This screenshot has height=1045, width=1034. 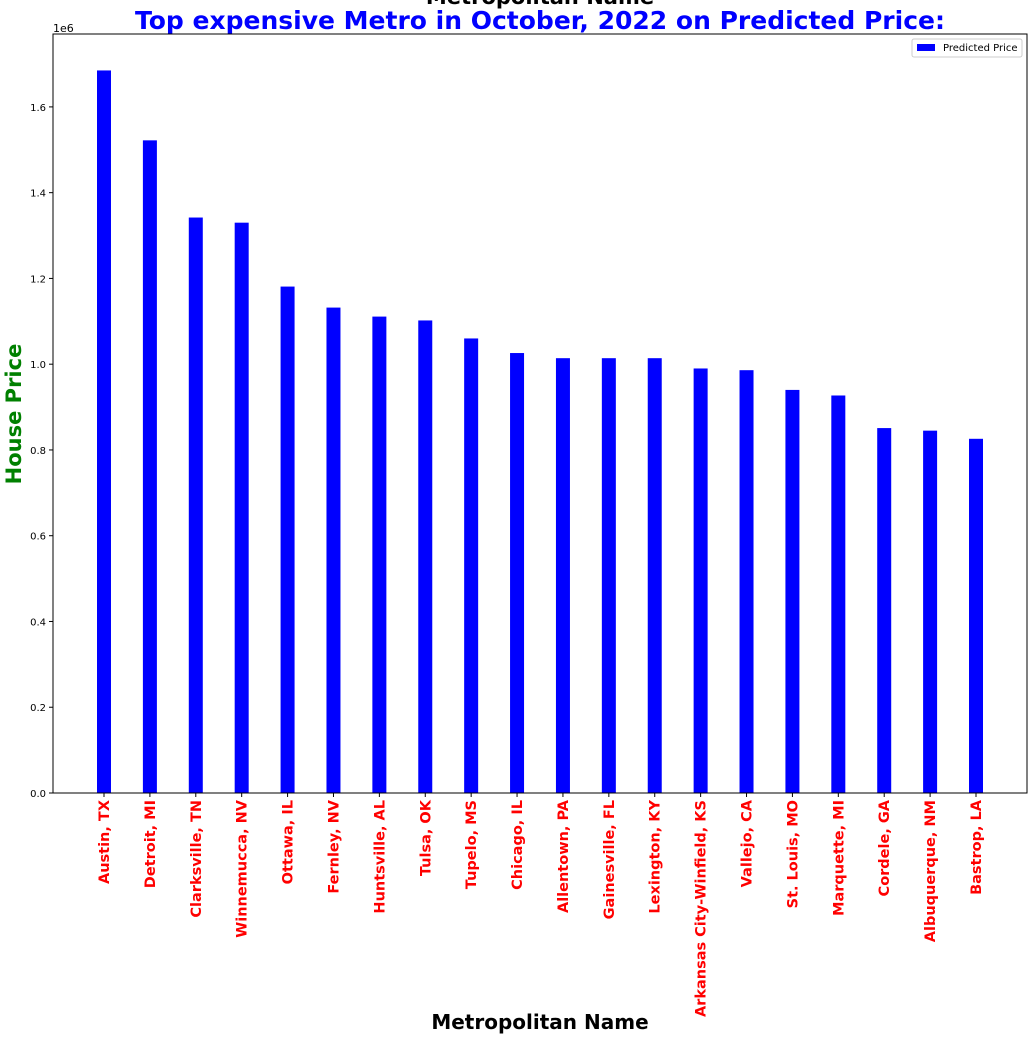 I want to click on x-tick-label: Winnemucca, NV, so click(x=243, y=868).